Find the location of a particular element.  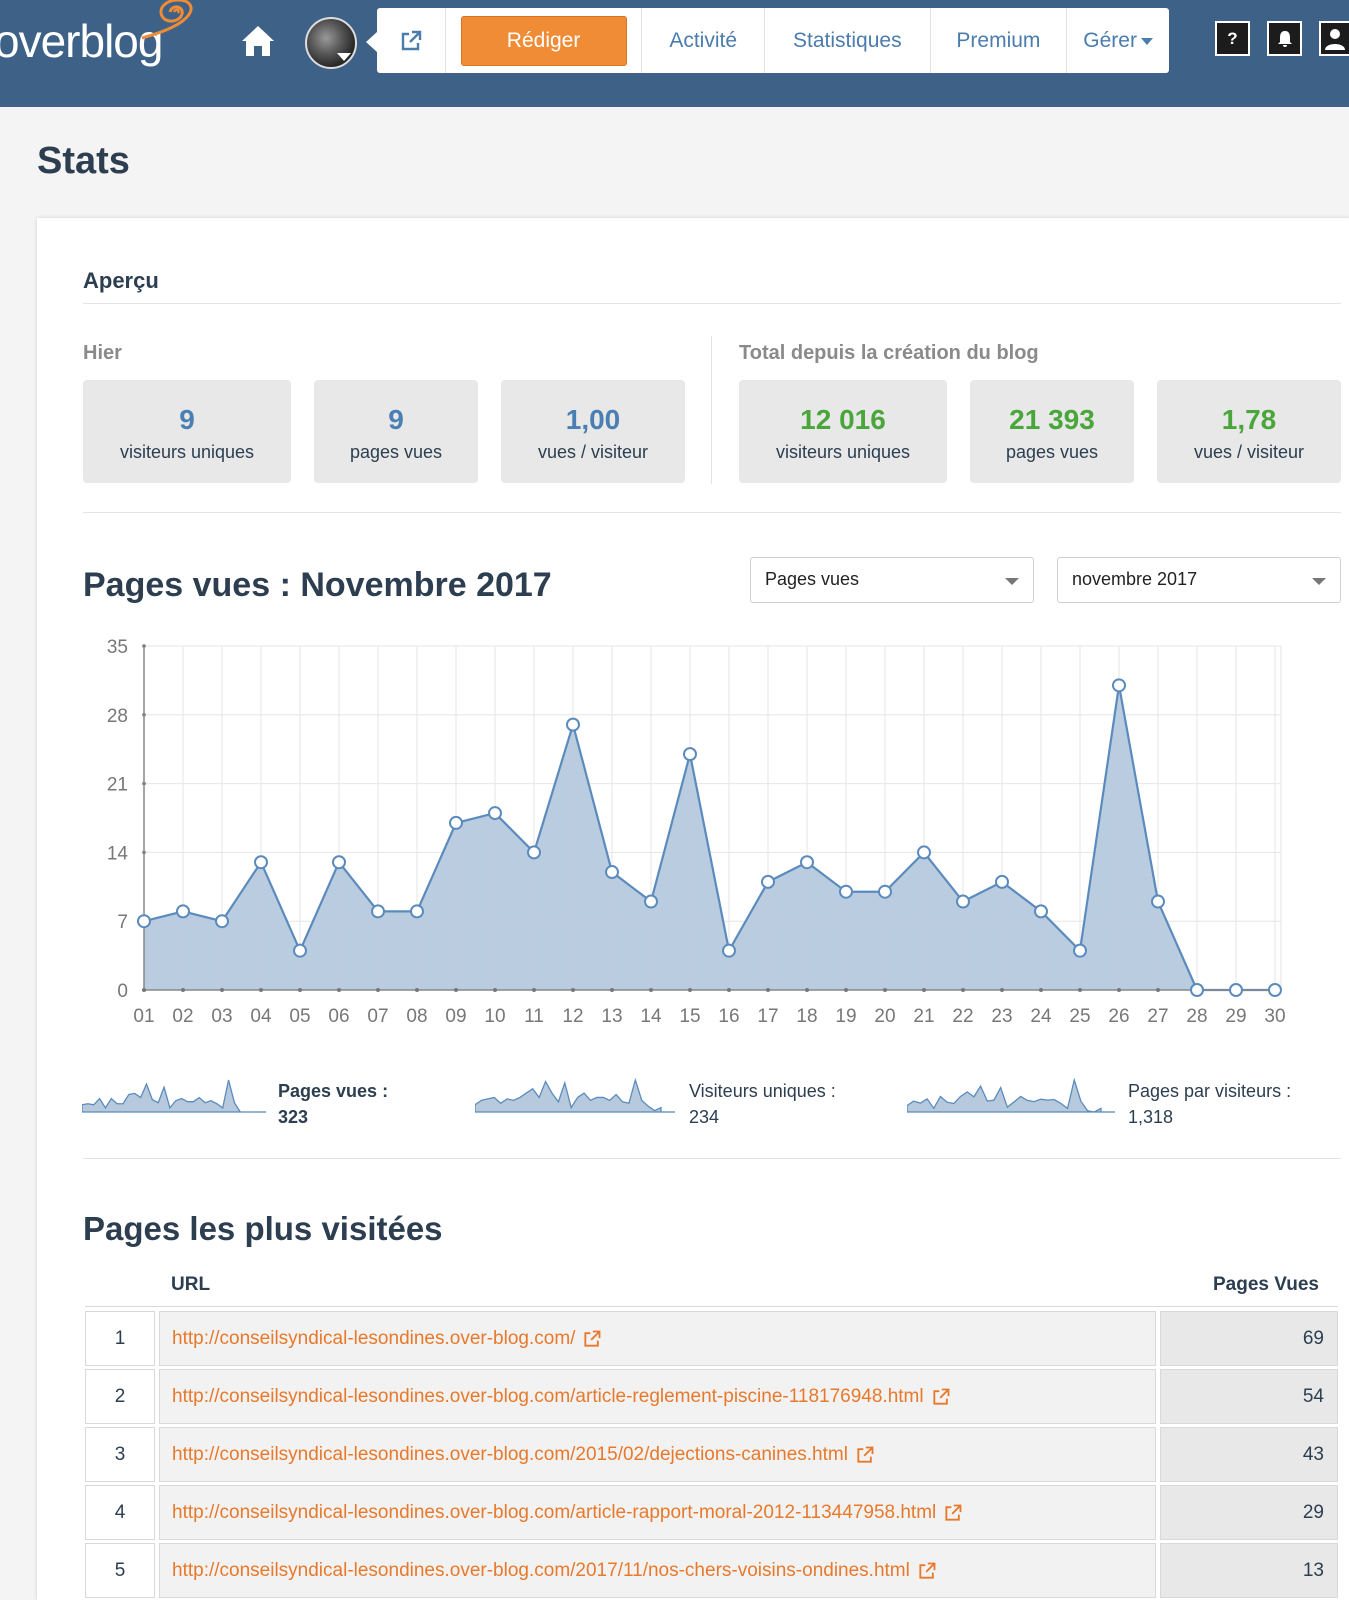

nav-premium: Premium is located at coordinates (999, 40).